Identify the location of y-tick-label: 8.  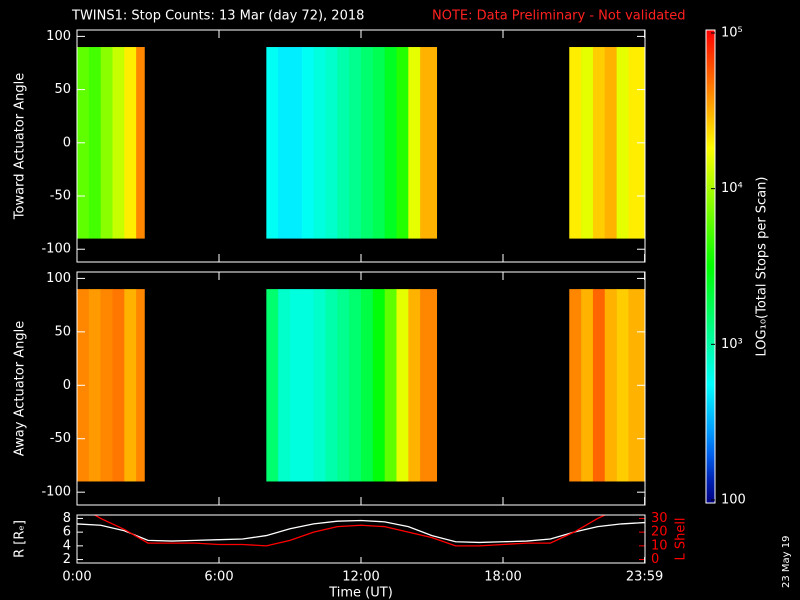
(67, 518).